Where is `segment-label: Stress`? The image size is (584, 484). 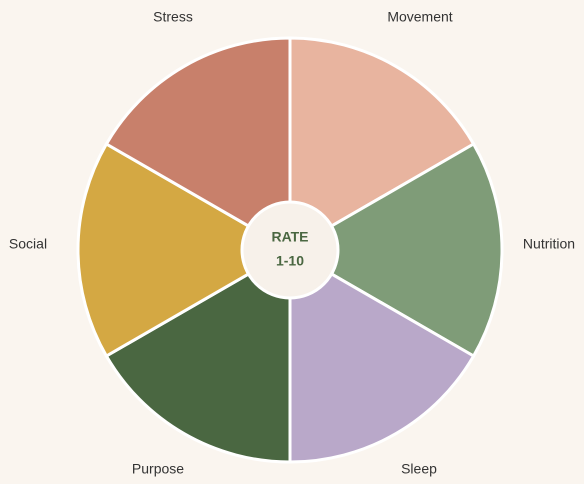 segment-label: Stress is located at coordinates (173, 17).